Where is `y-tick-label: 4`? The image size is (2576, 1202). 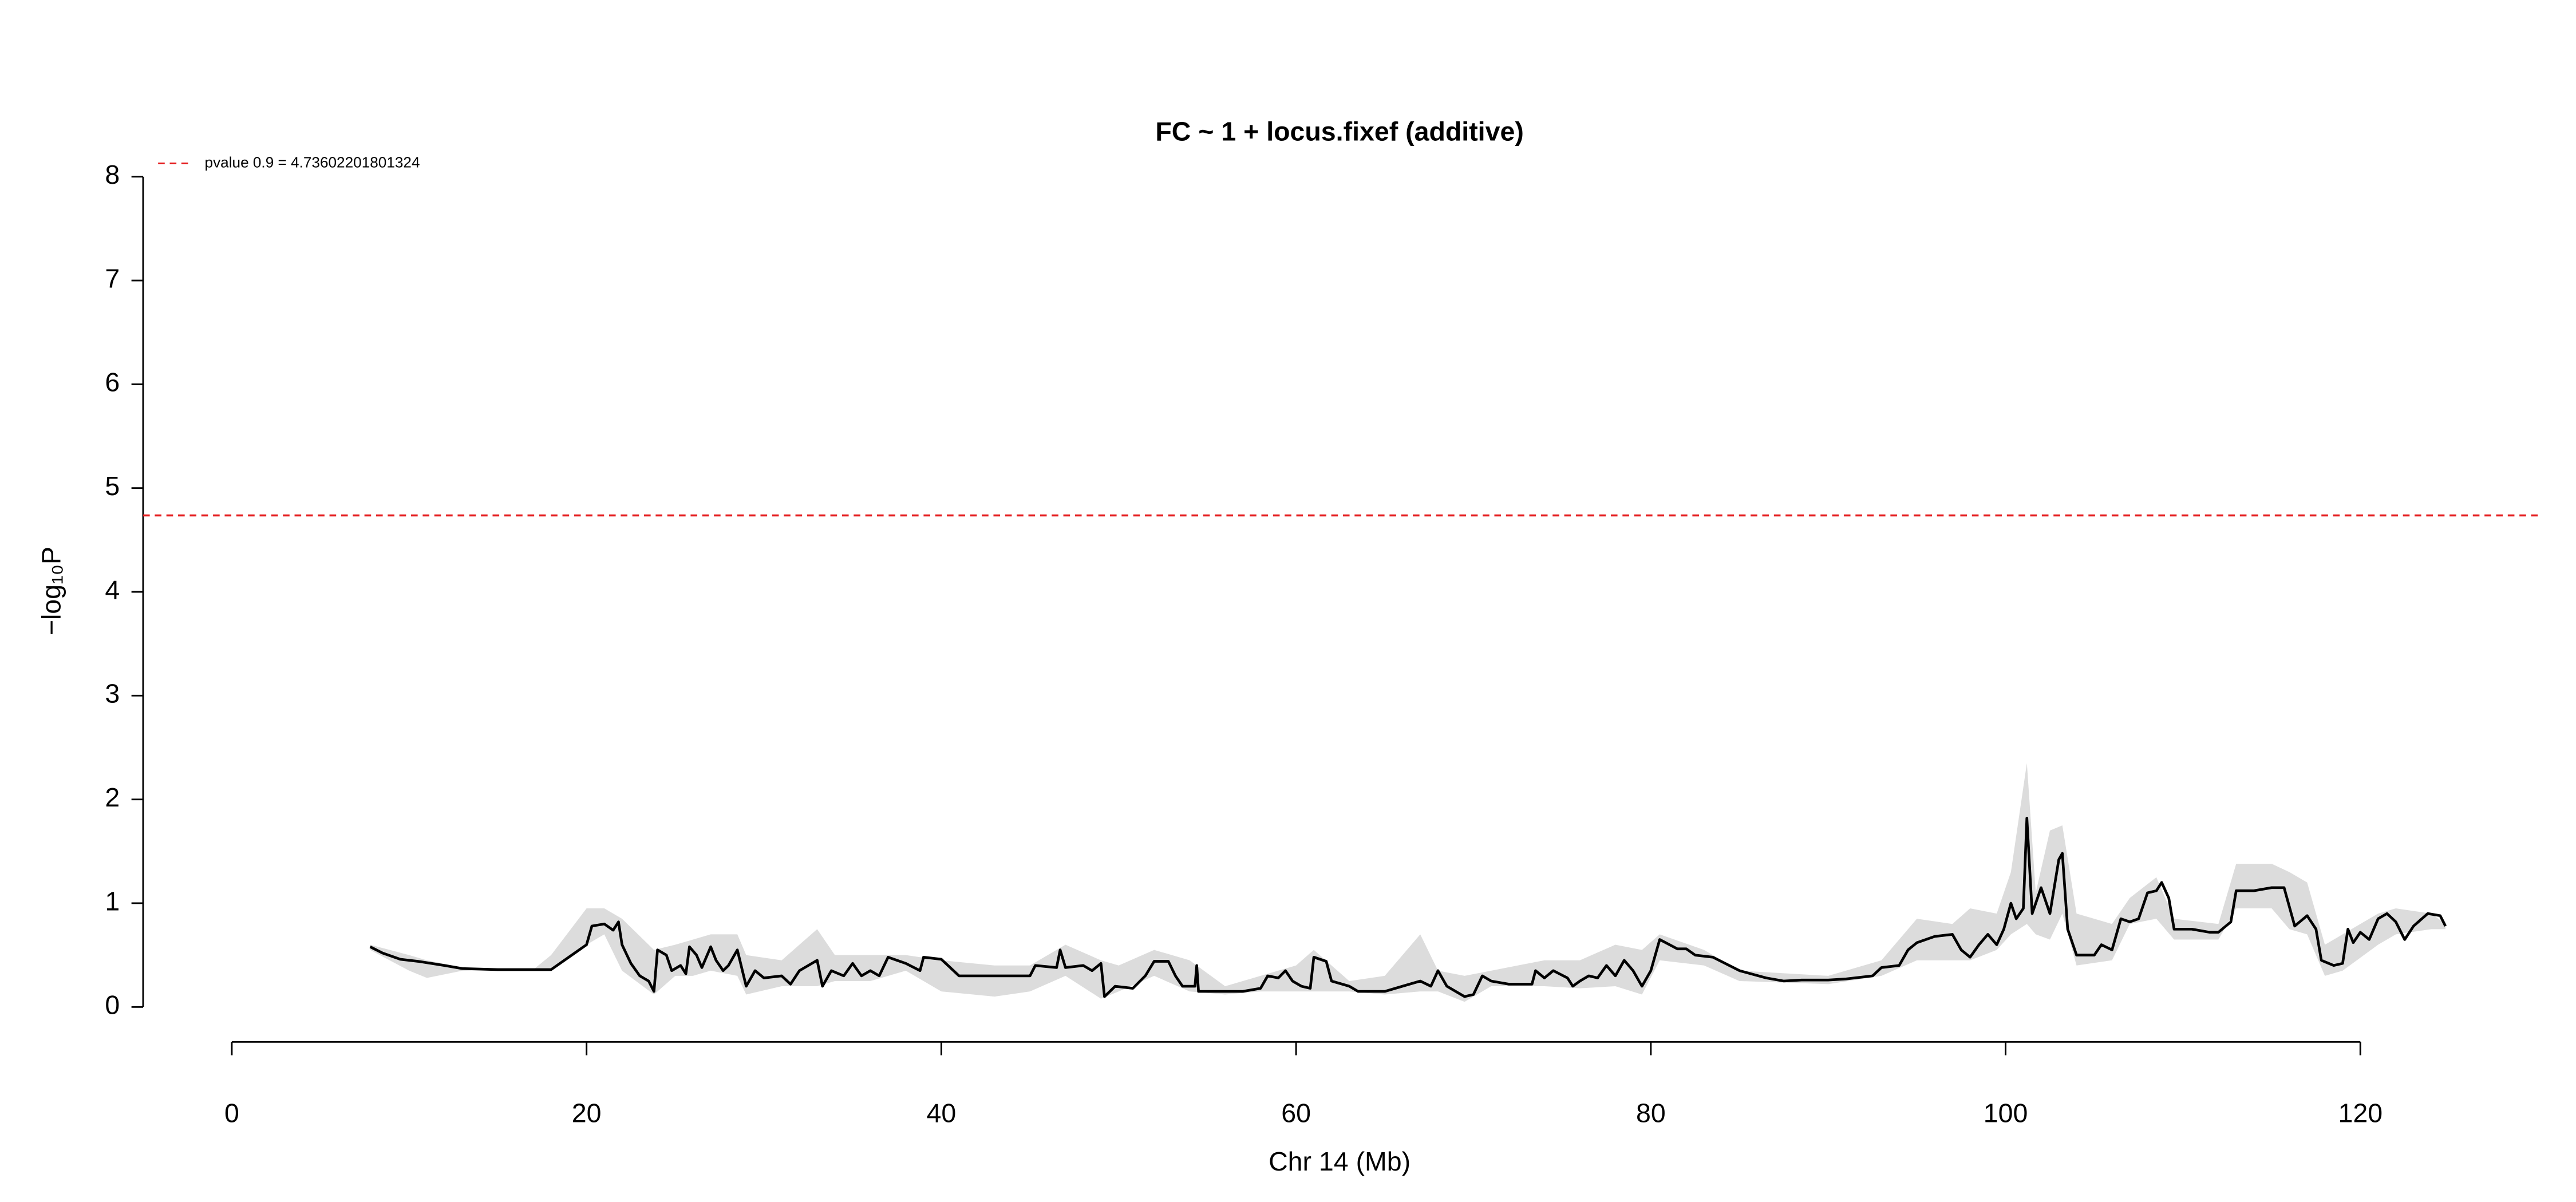 y-tick-label: 4 is located at coordinates (112, 589).